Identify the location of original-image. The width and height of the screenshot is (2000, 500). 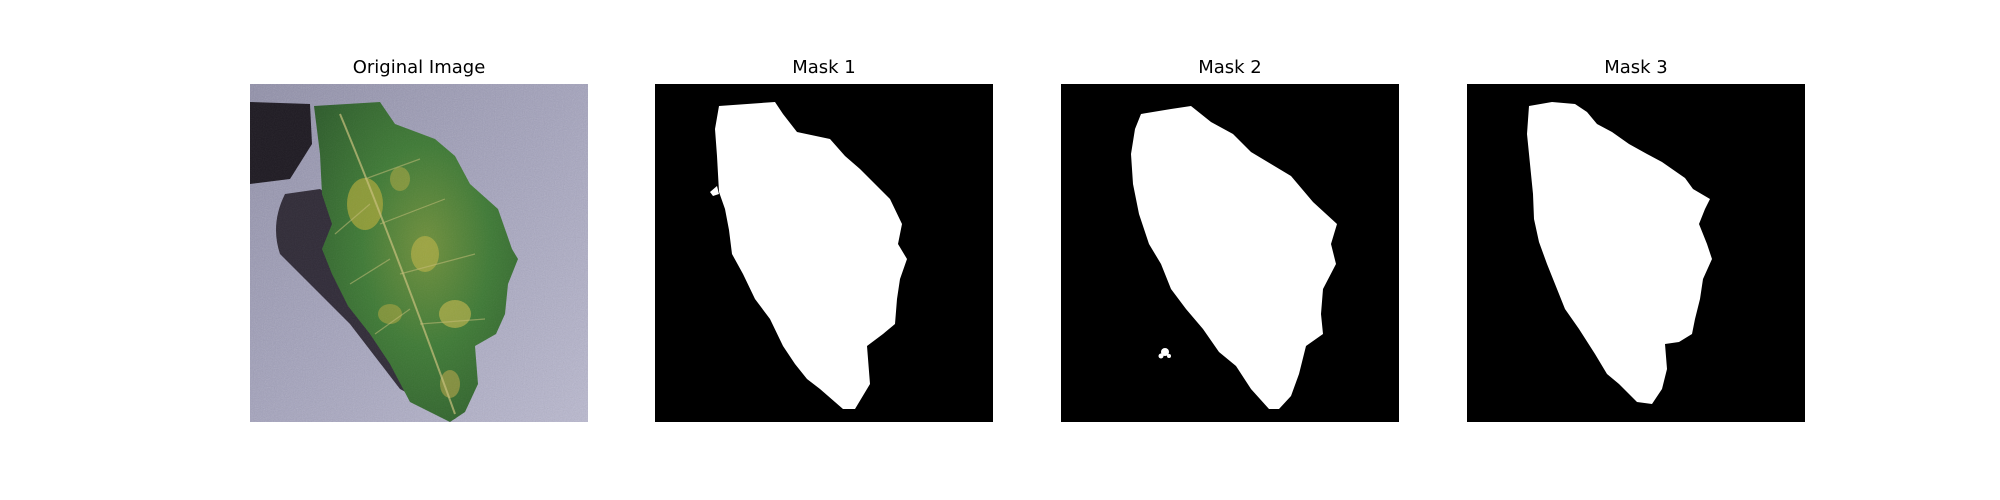
(419, 253).